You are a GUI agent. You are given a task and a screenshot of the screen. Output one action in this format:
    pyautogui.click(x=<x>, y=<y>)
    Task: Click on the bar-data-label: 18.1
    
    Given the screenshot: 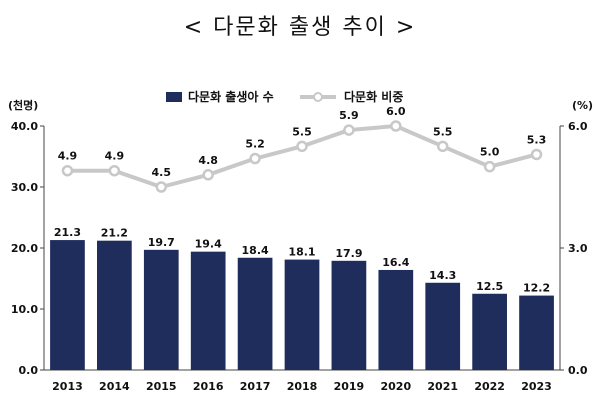 What is the action you would take?
    pyautogui.click(x=301, y=252)
    